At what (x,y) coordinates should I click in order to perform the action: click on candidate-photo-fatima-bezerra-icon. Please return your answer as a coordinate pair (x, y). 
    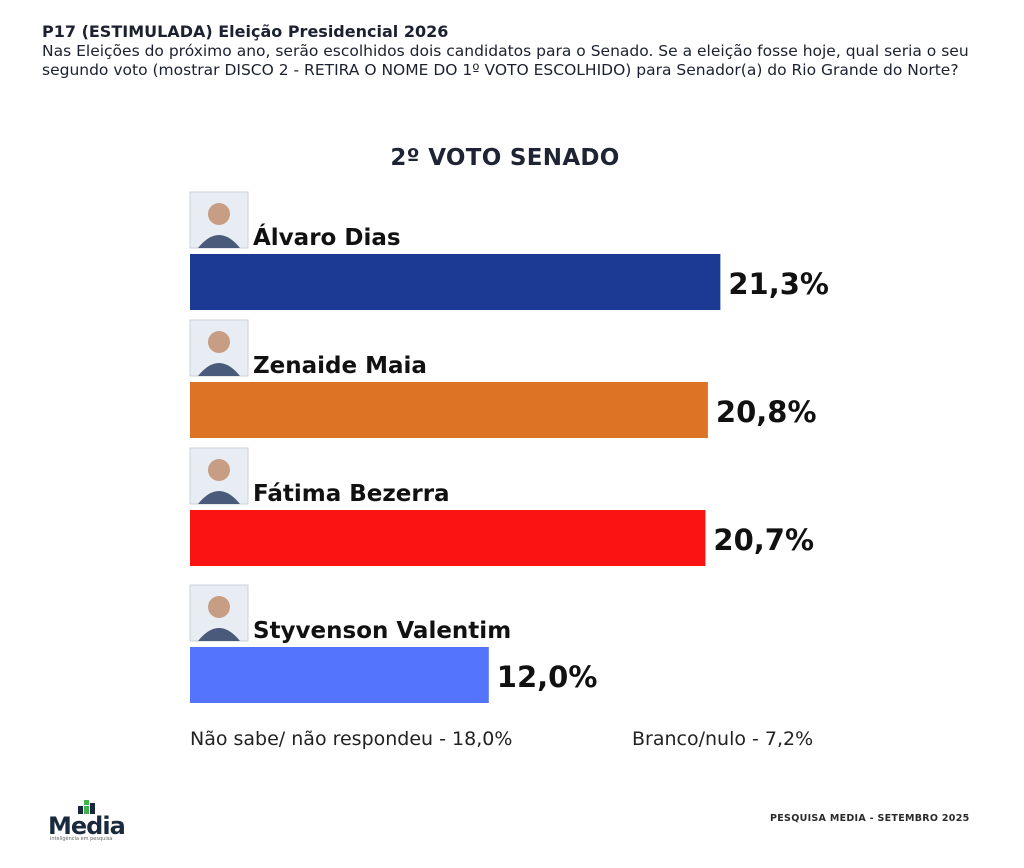
    Looking at the image, I should click on (219, 476).